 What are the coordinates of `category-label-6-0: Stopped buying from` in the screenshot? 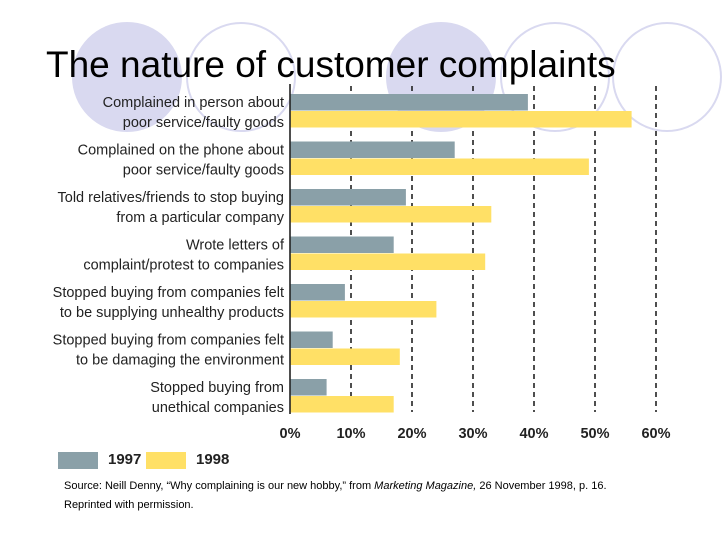 It's located at (217, 388).